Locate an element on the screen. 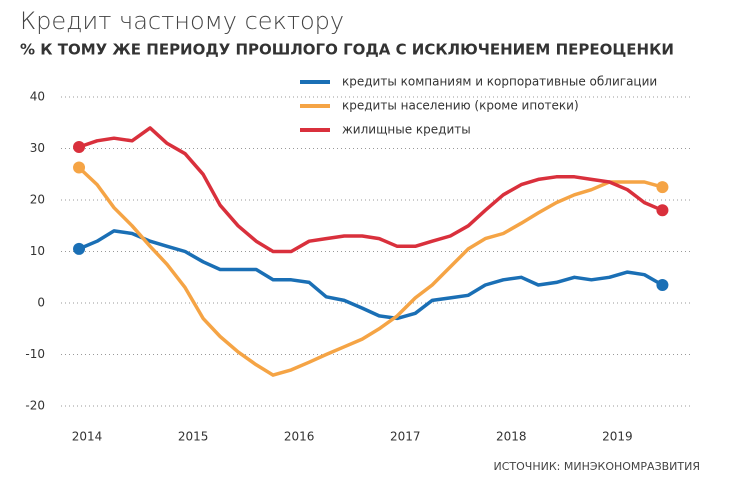 This screenshot has width=739, height=500. y-tick-label: 30 is located at coordinates (37, 148).